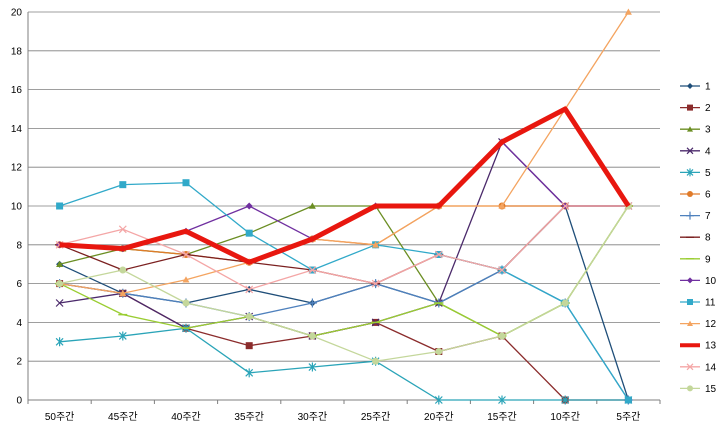  Describe the element at coordinates (695, 216) in the screenshot. I see `legend-entry: 7` at that location.